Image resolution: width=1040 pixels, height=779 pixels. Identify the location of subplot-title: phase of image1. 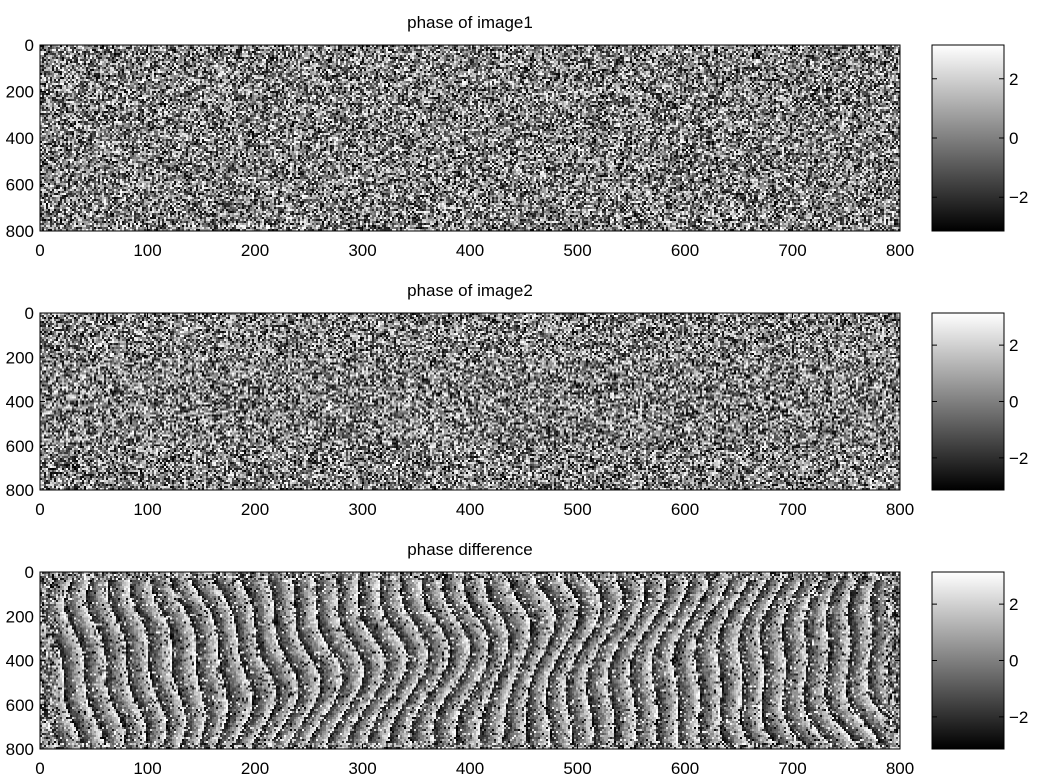
(470, 22).